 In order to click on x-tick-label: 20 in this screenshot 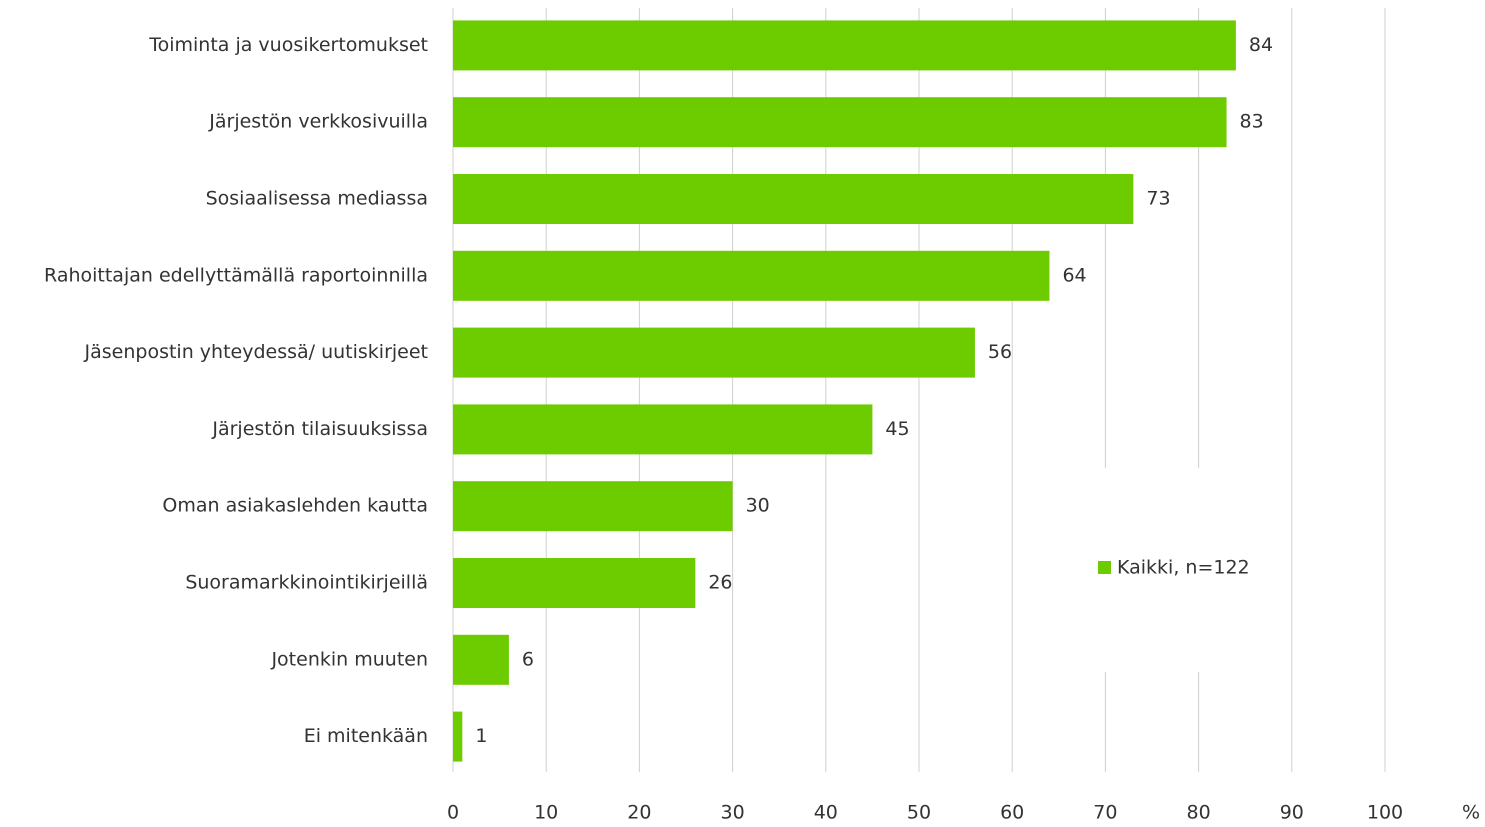, I will do `click(639, 813)`.